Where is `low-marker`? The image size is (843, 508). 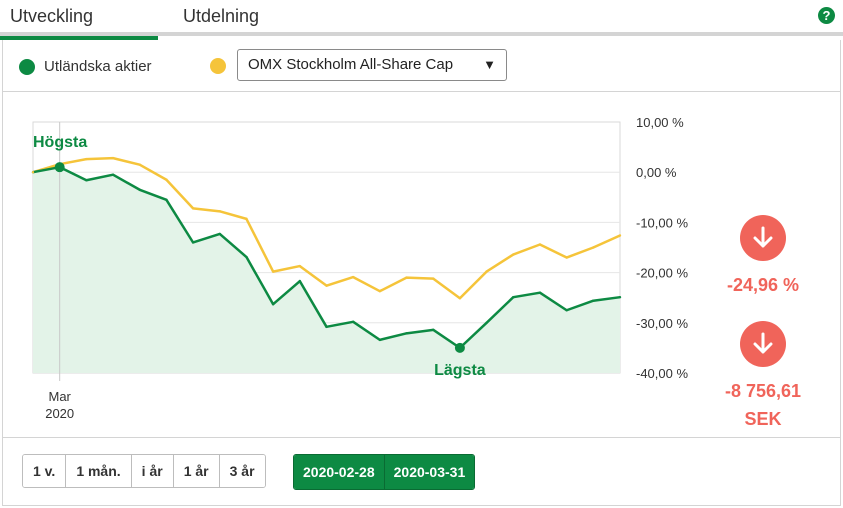
low-marker is located at coordinates (459, 347).